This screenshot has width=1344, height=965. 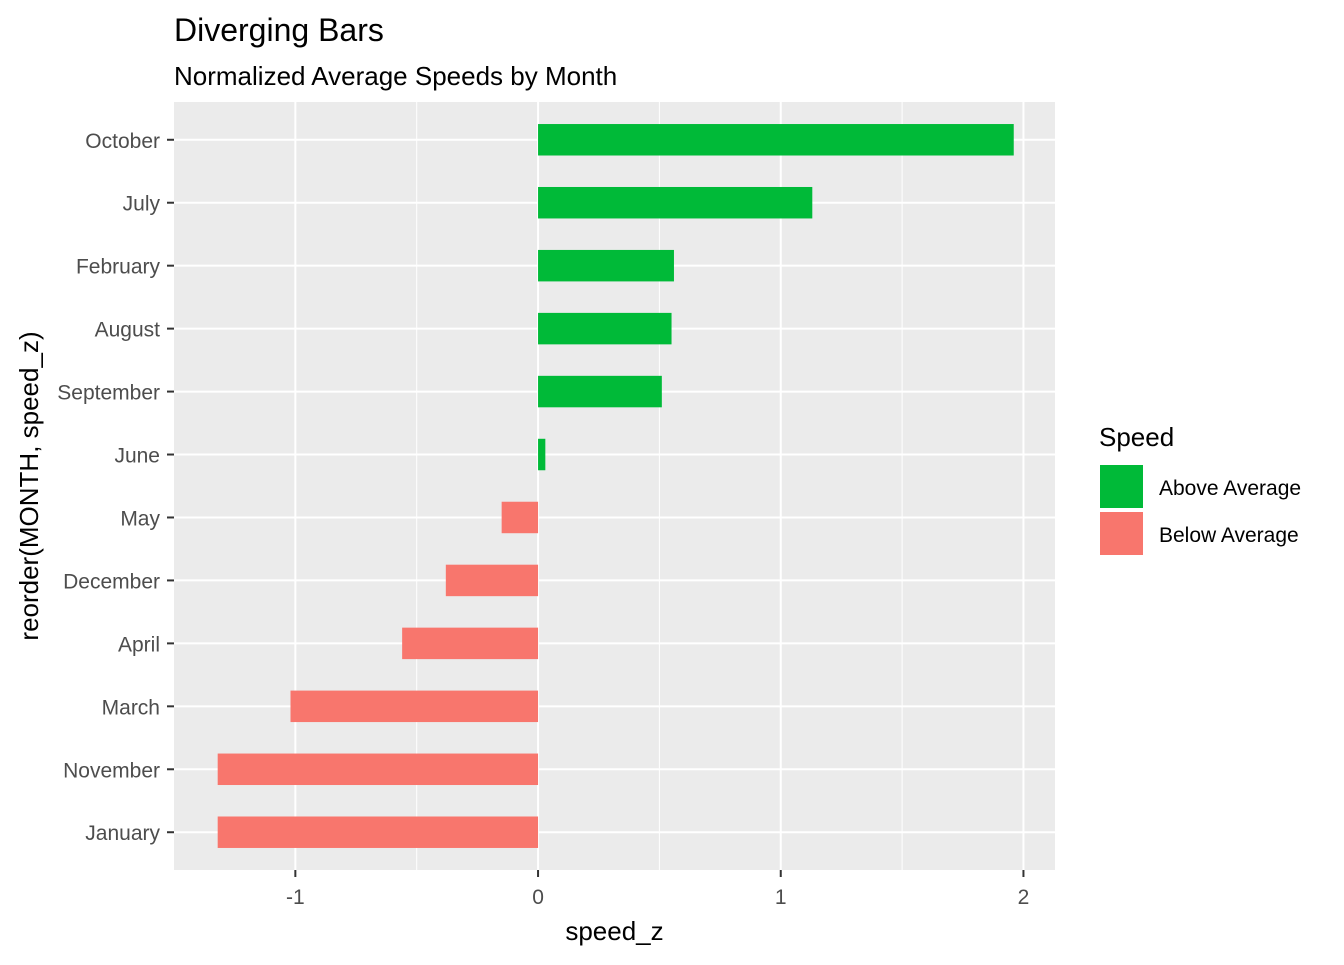 I want to click on y-tick-label: April, so click(x=139, y=644).